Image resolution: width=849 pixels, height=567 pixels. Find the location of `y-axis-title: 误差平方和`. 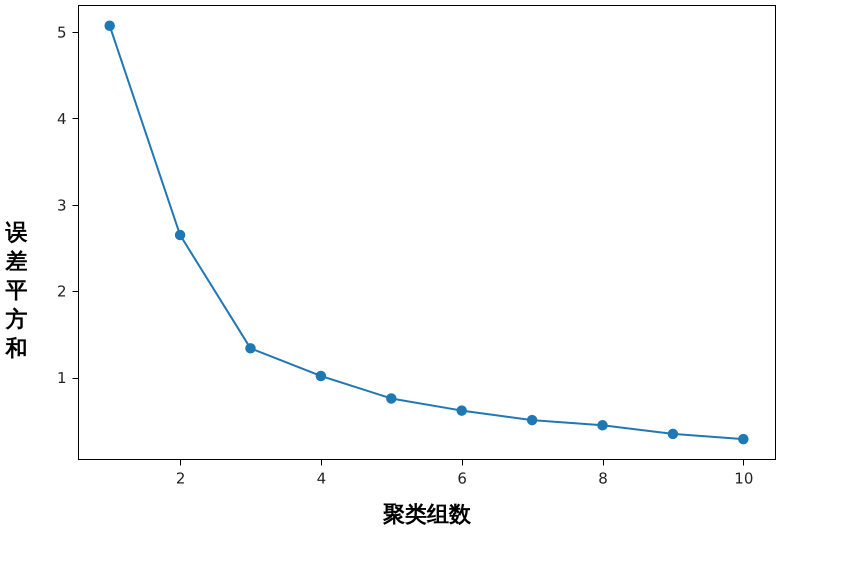

y-axis-title: 误差平方和 is located at coordinates (16, 291).